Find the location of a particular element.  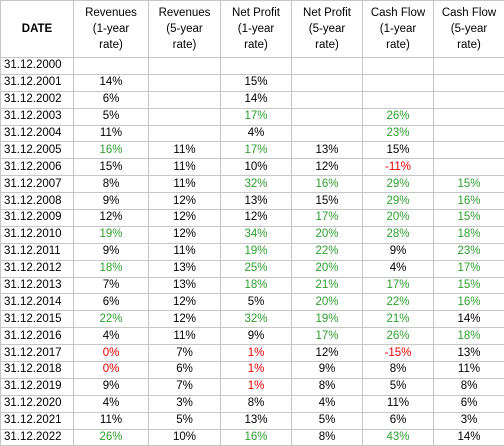

header-line: rate) is located at coordinates (398, 45).